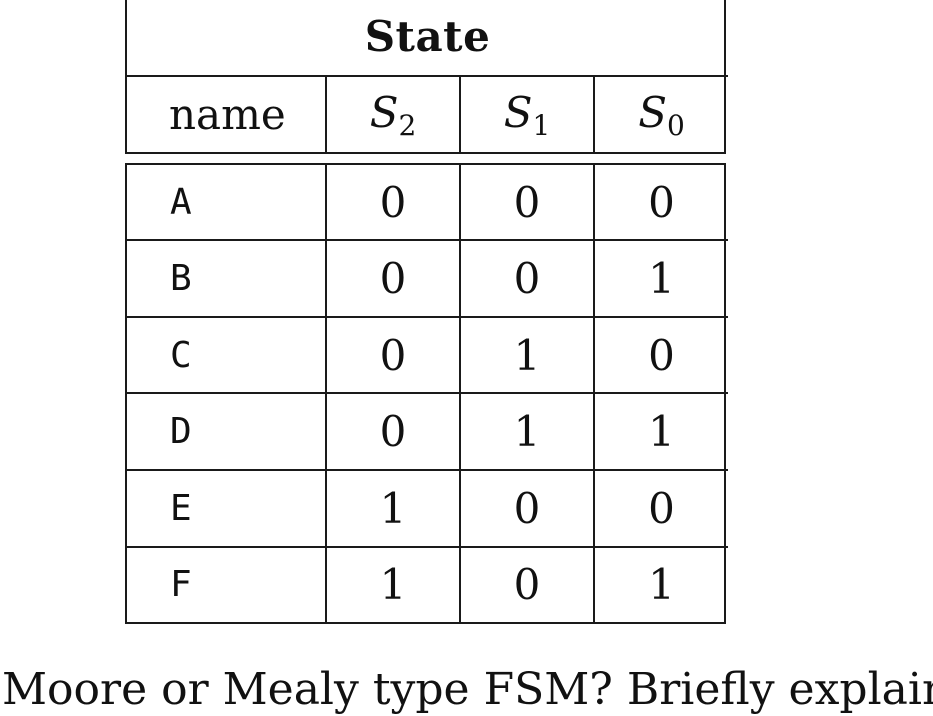 This screenshot has width=933, height=716. I want to click on state-table-header: State name S2 S1 S0, so click(427, 77).